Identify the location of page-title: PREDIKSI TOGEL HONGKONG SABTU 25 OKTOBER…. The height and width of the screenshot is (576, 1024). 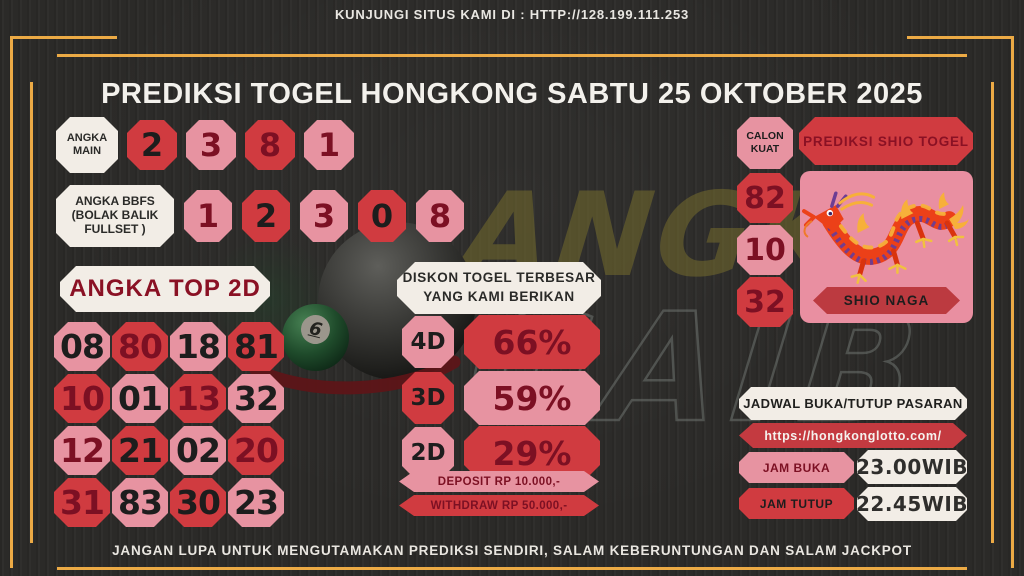
(512, 94).